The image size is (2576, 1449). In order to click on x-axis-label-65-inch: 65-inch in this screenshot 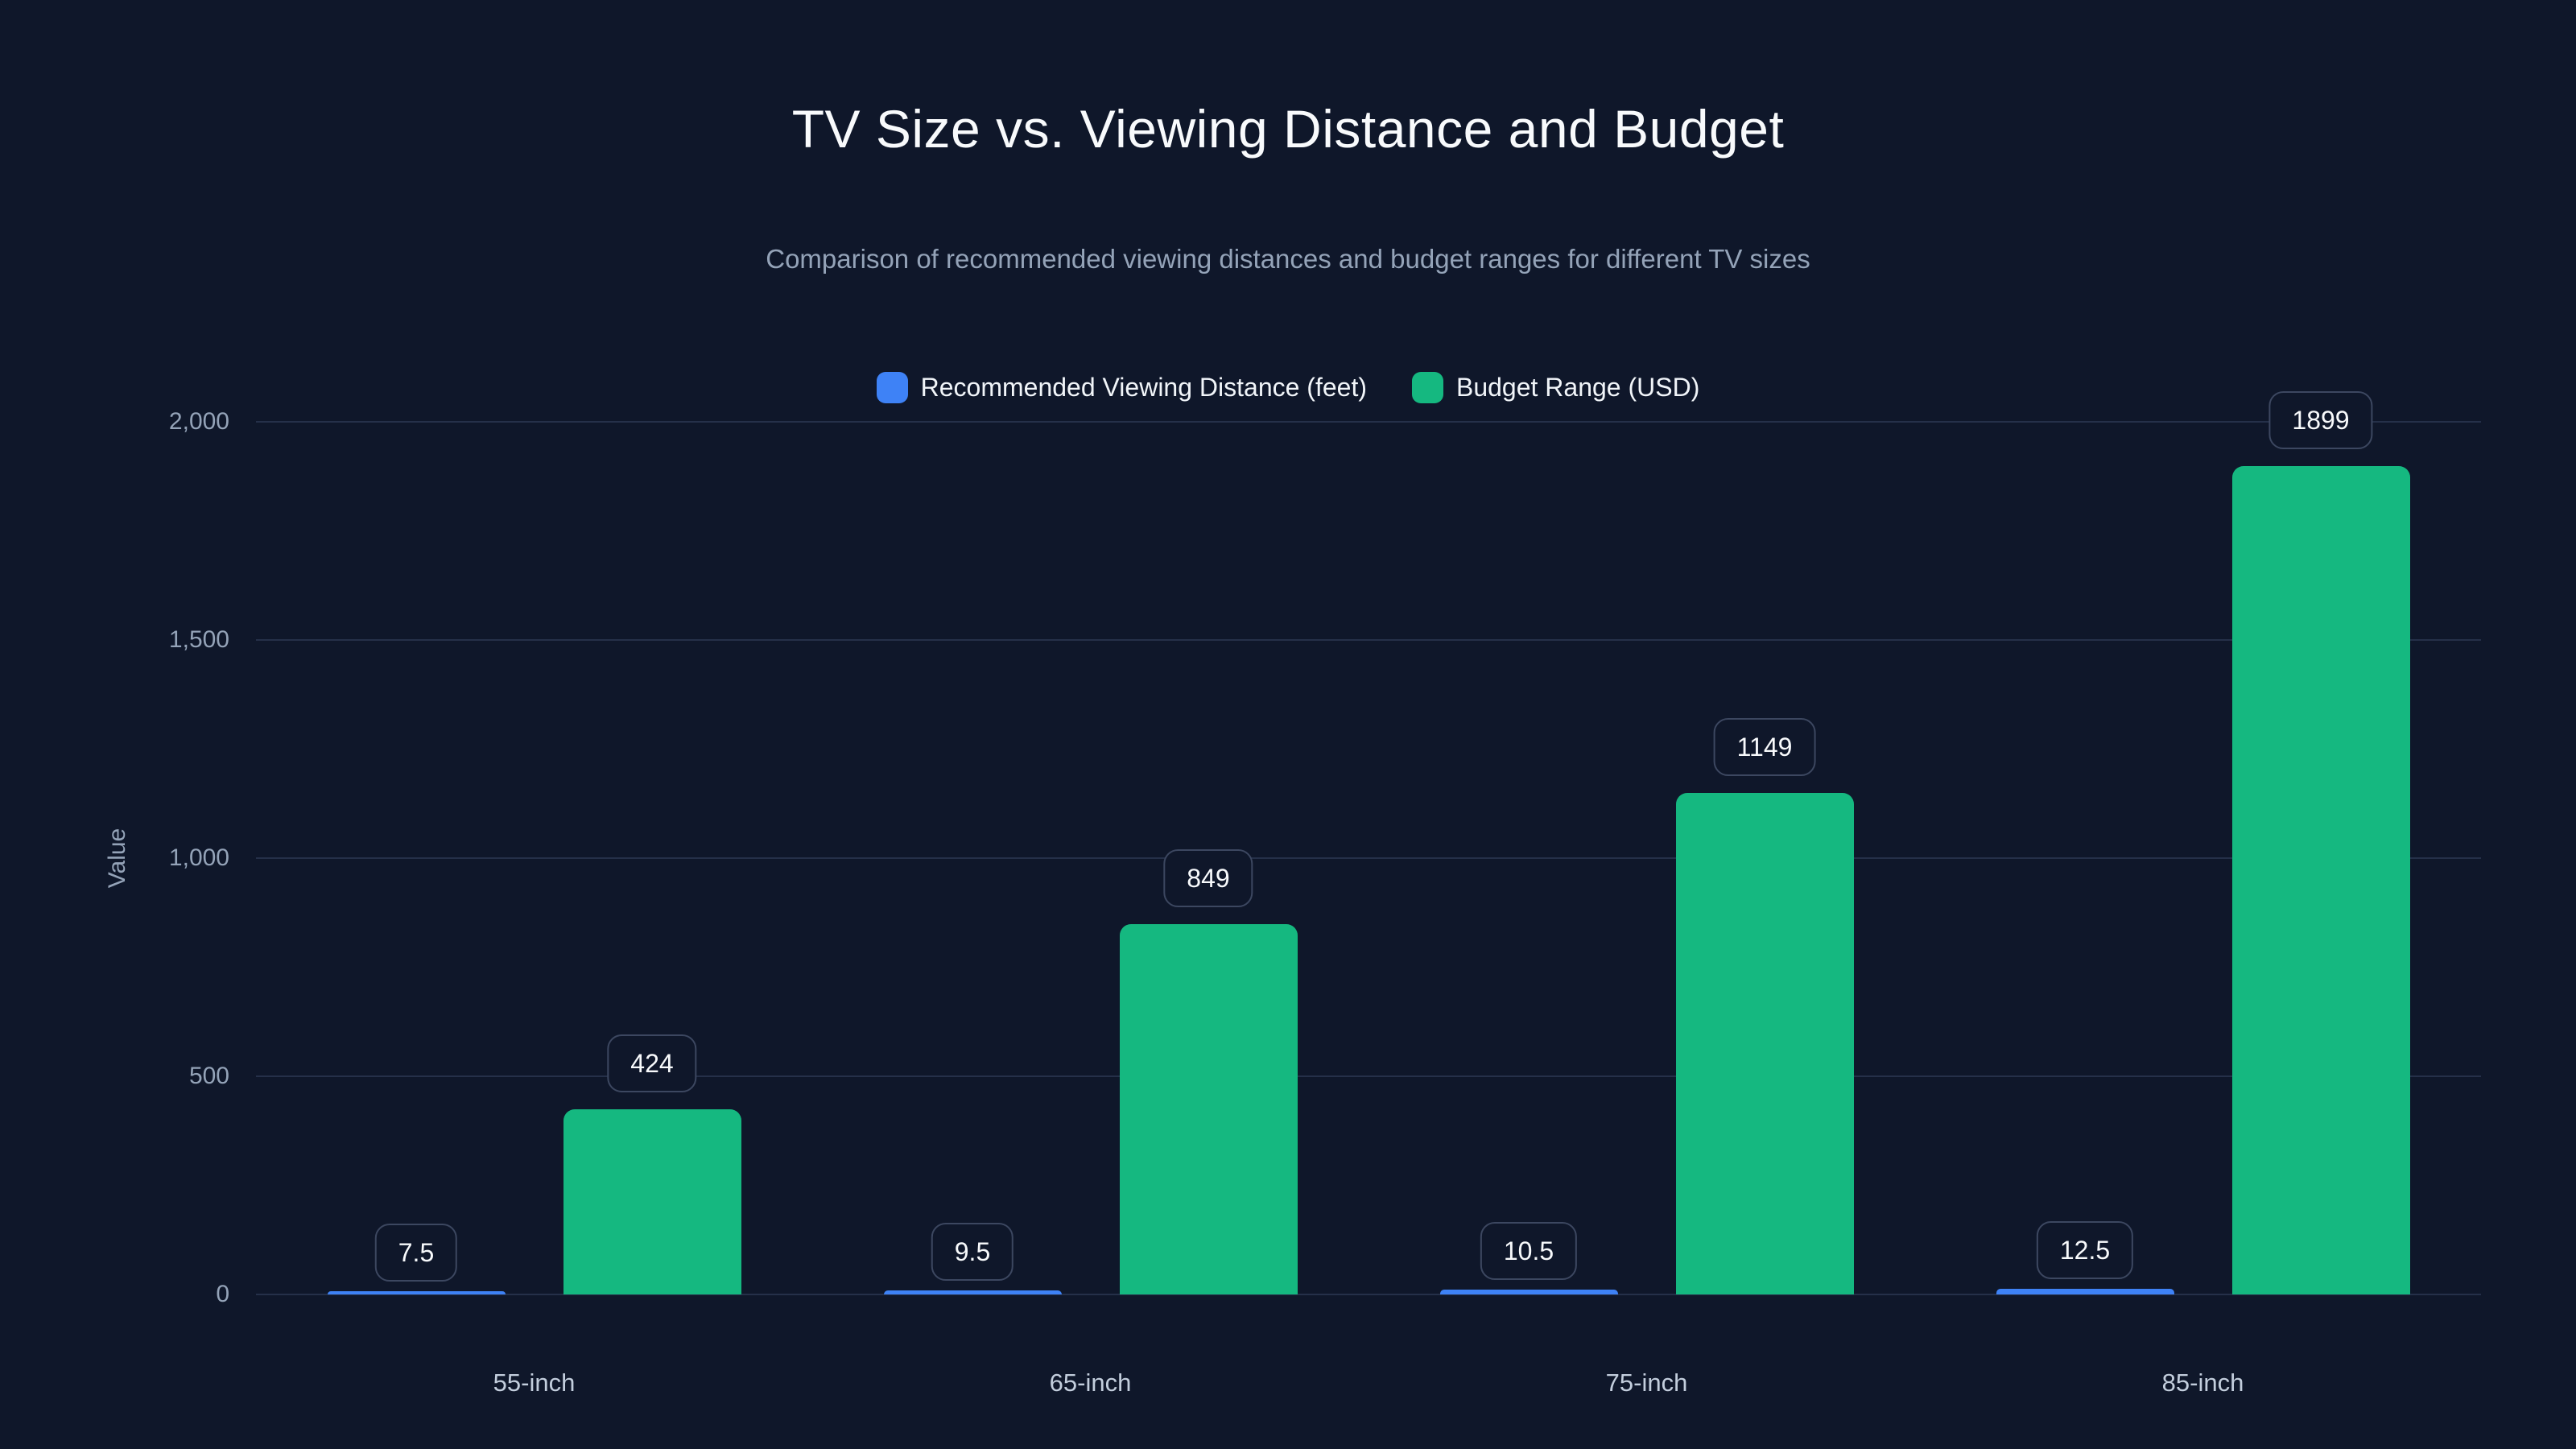, I will do `click(1090, 1382)`.